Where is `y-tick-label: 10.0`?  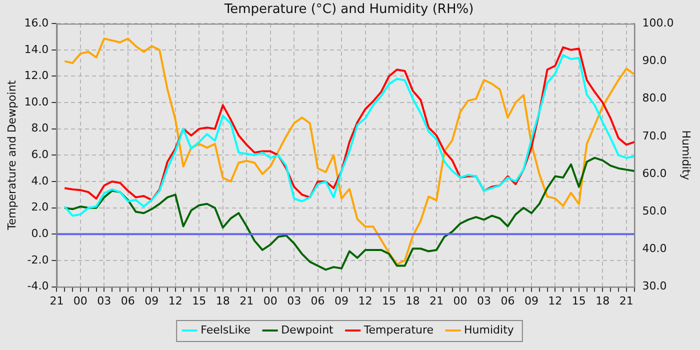
y-tick-label: 10.0 is located at coordinates (36, 101).